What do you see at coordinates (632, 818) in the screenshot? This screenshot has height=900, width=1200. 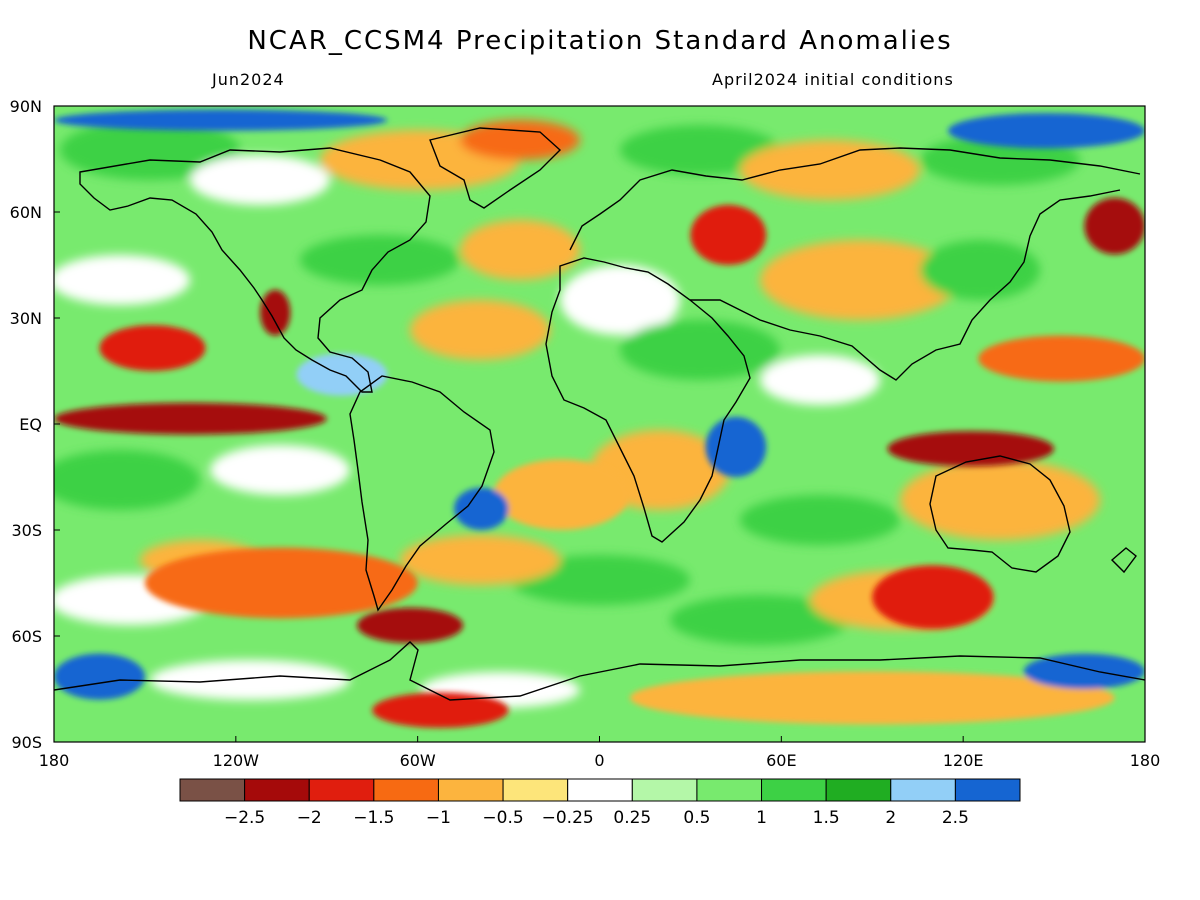 I see `colorbar-label: 0.25` at bounding box center [632, 818].